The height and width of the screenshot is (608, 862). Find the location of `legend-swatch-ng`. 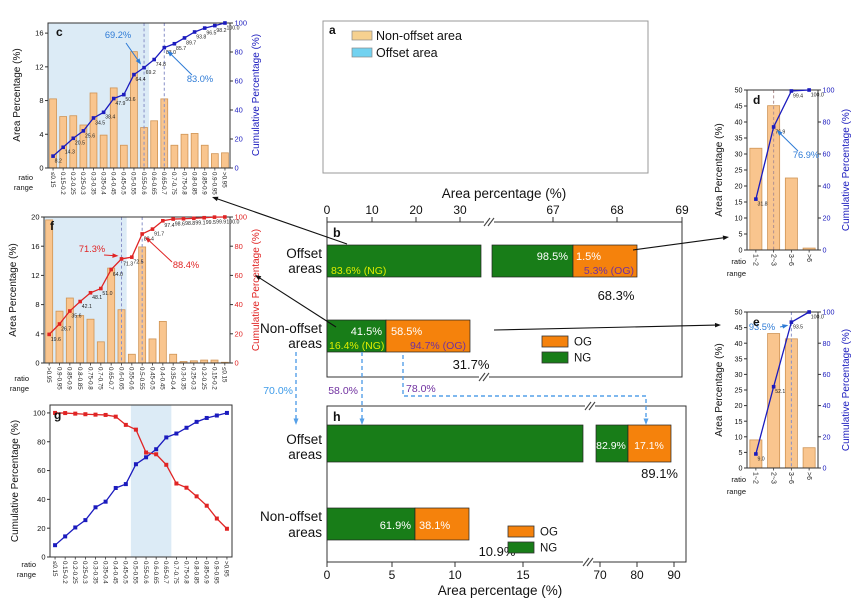

legend-swatch-ng is located at coordinates (555, 357).